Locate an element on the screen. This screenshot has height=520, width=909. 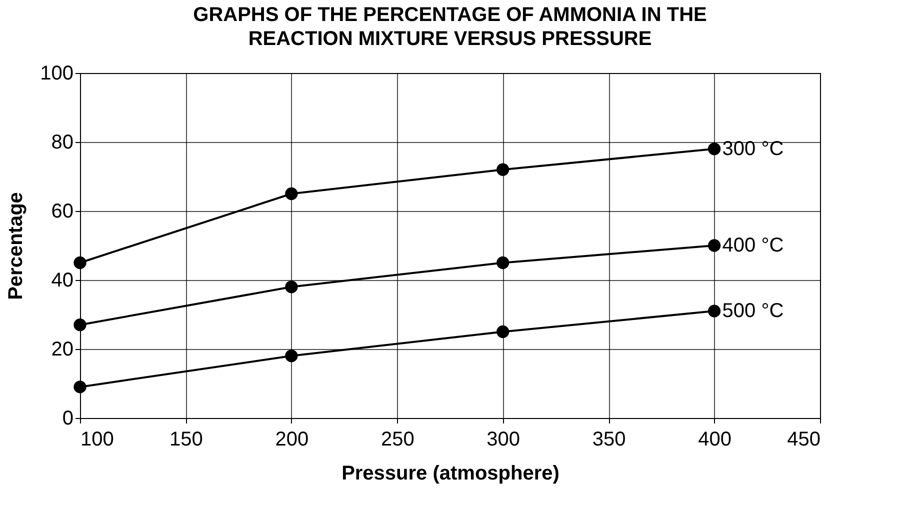
x-tick-label: 150 is located at coordinates (186, 439).